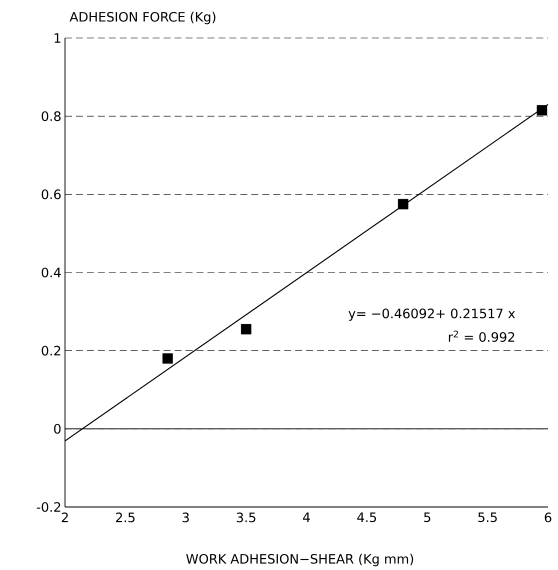 The width and height of the screenshot is (558, 570). I want to click on x-axis-title: WORK ADHESION−SHEAR (Kg mm), so click(300, 560).